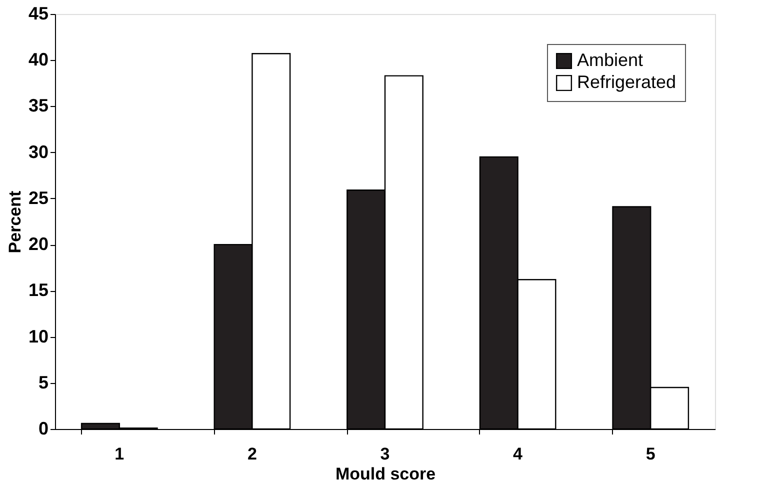  I want to click on y-tick-label: 15, so click(38, 290).